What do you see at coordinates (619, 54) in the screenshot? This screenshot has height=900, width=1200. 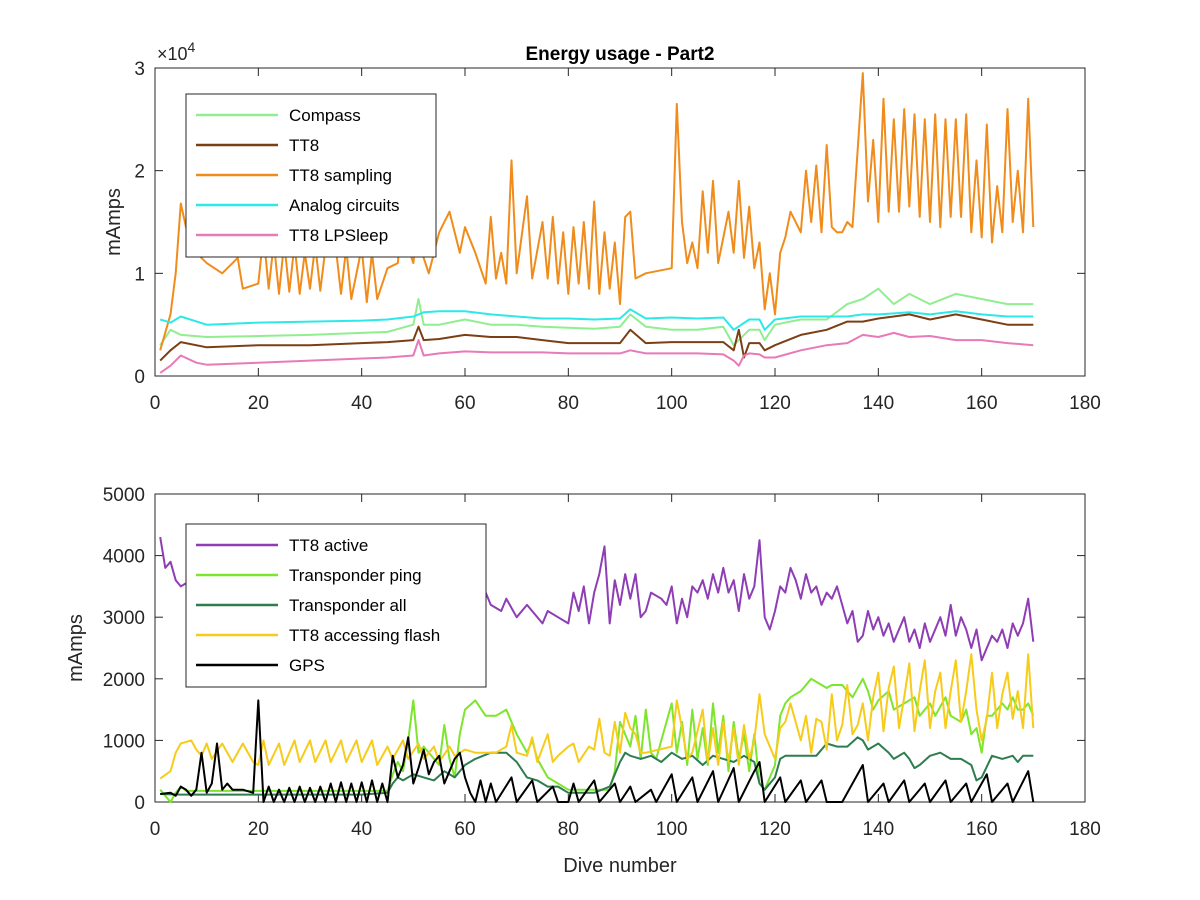 I see `top-plot-title: Energy usage - Part2` at bounding box center [619, 54].